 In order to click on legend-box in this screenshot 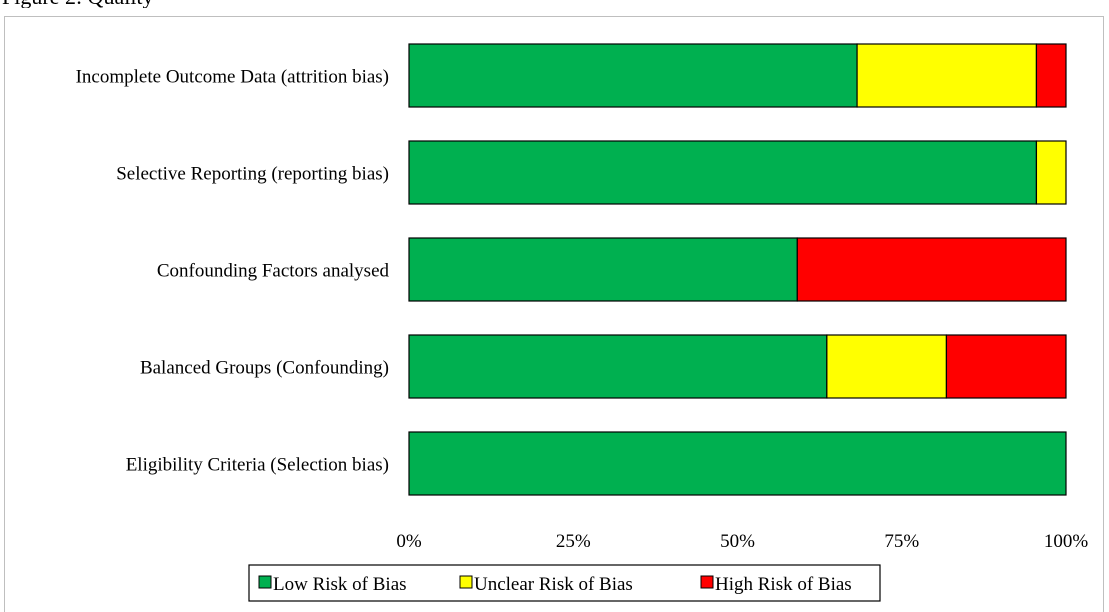, I will do `click(564, 583)`.